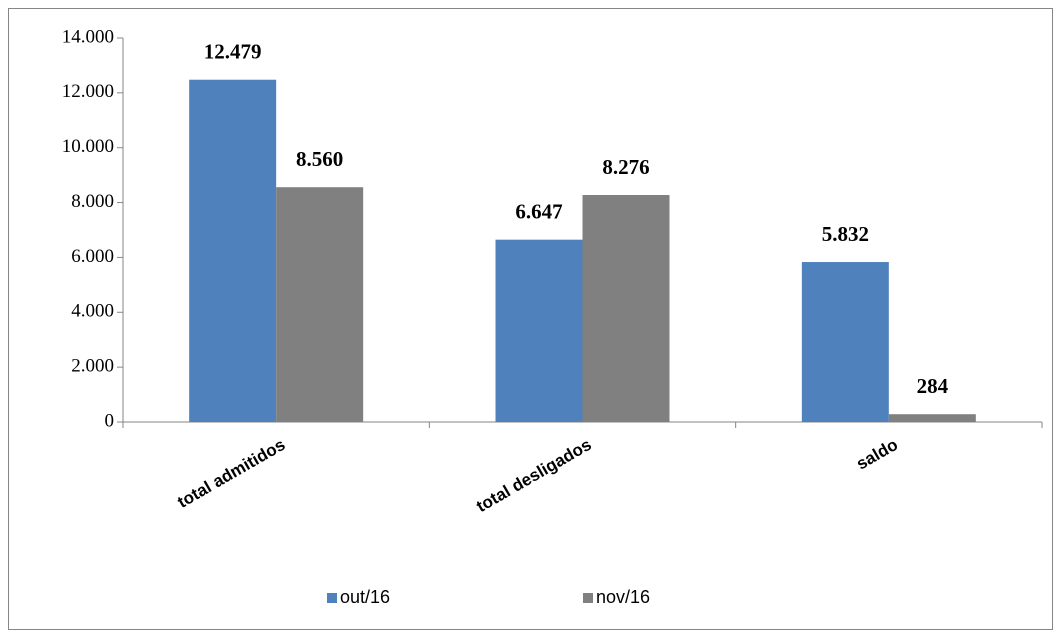 This screenshot has height=632, width=1061. What do you see at coordinates (933, 386) in the screenshot?
I see `value-label: 284` at bounding box center [933, 386].